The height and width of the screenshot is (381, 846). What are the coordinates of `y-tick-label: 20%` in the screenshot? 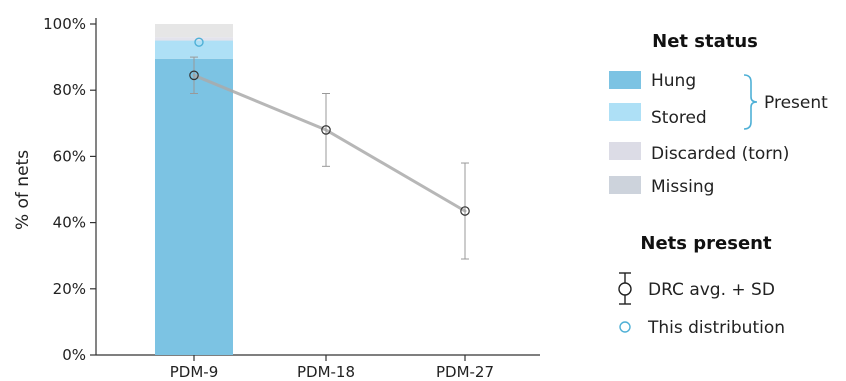 It's located at (69, 289).